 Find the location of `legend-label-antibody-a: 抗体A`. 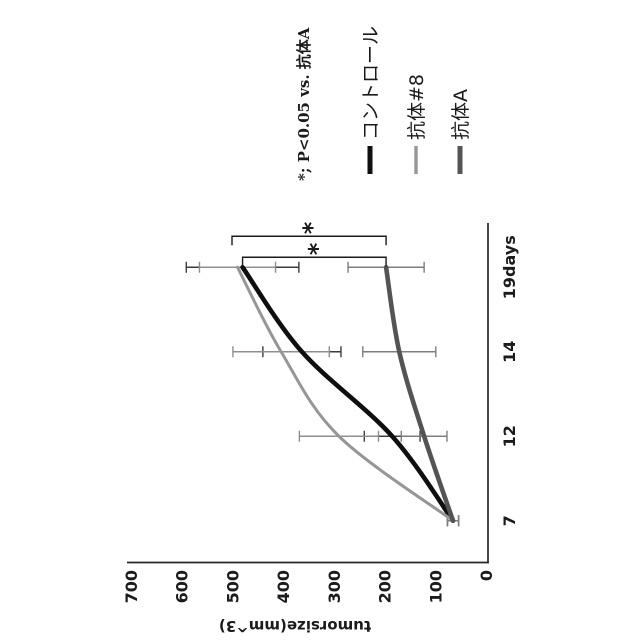

legend-label-antibody-a: 抗体A is located at coordinates (461, 114).